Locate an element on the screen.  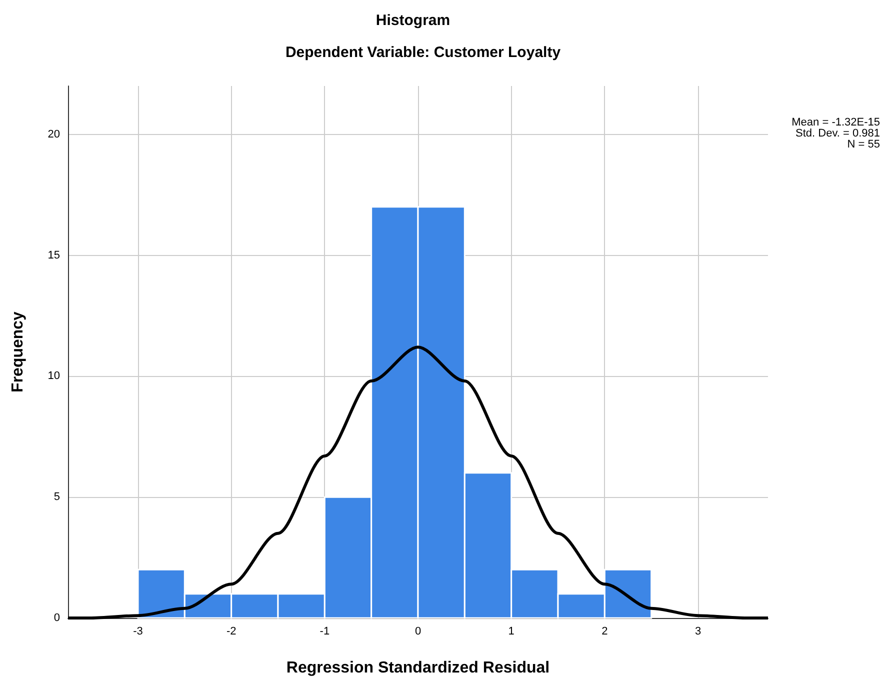
y-tick-label: 20 is located at coordinates (54, 134).